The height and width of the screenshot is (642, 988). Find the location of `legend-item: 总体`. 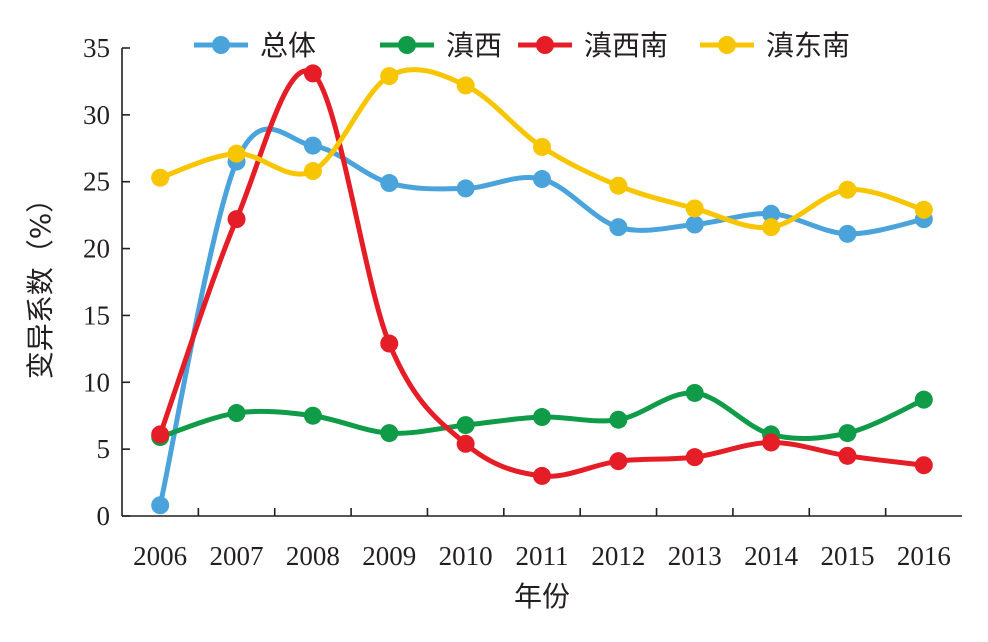

legend-item: 总体 is located at coordinates (255, 45).